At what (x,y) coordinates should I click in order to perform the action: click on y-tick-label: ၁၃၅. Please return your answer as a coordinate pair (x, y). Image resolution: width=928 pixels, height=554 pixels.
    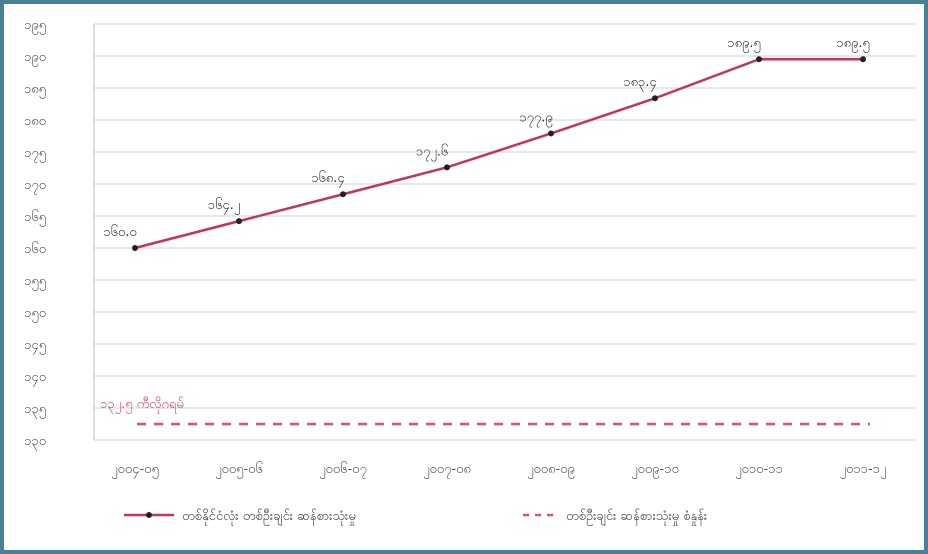
    Looking at the image, I should click on (35, 410).